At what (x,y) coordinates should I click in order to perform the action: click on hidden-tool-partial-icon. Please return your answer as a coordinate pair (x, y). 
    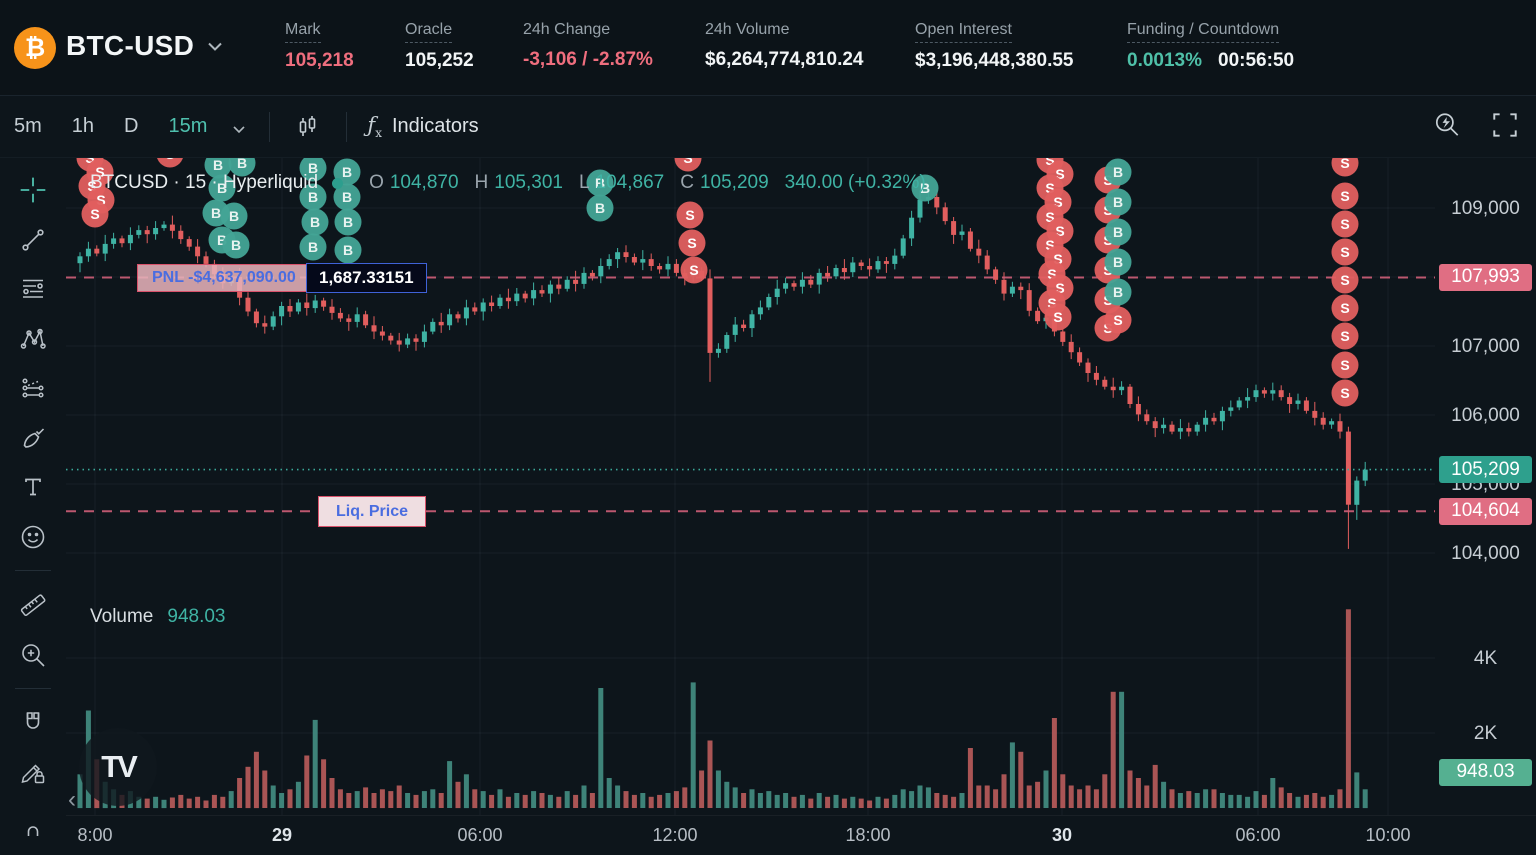
    Looking at the image, I should click on (33, 822).